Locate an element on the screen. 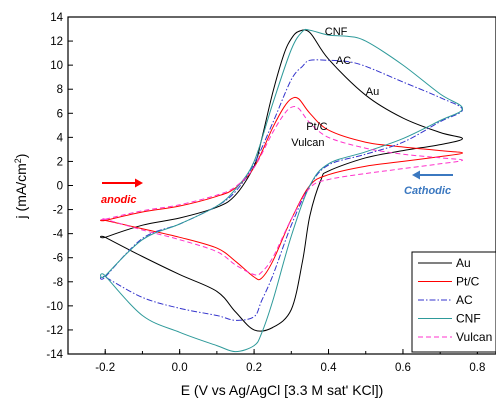  y-tick-label: 10 is located at coordinates (56, 66).